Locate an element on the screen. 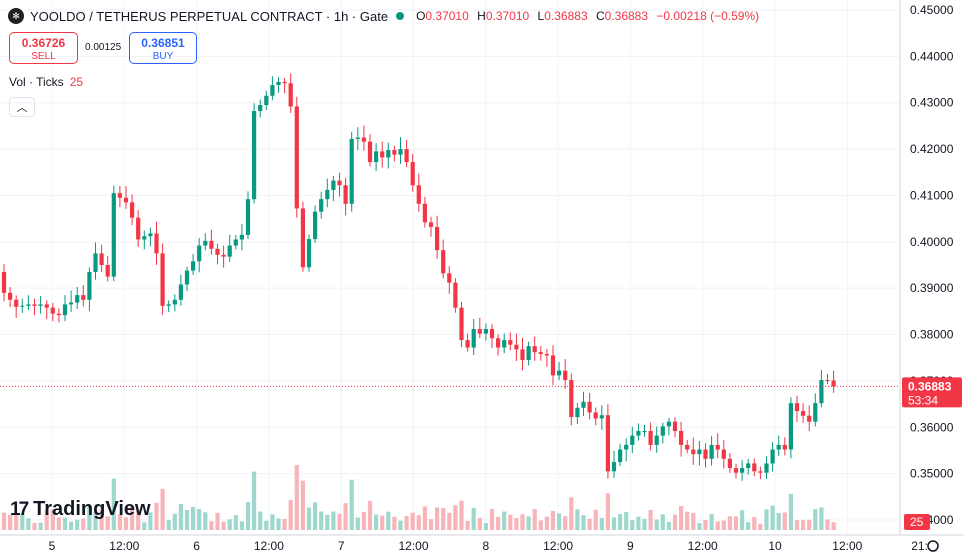  sell-button: 0.36726 SELL is located at coordinates (43, 48).